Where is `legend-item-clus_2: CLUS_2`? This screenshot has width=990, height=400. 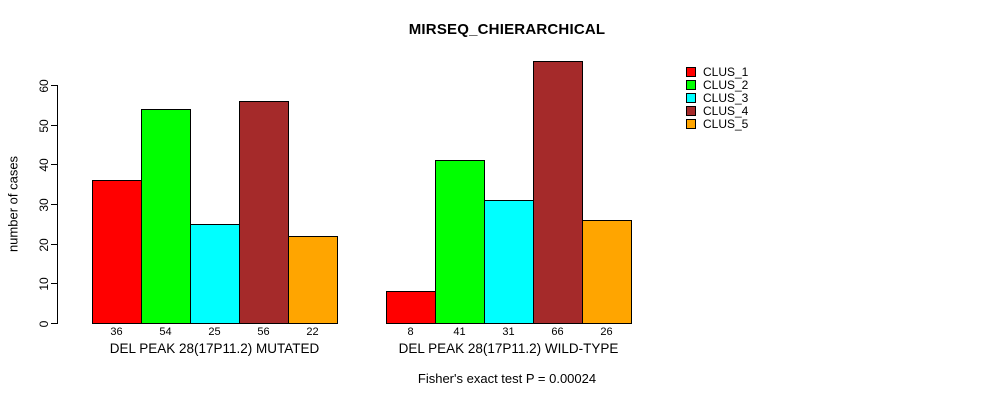 legend-item-clus_2: CLUS_2 is located at coordinates (717, 84).